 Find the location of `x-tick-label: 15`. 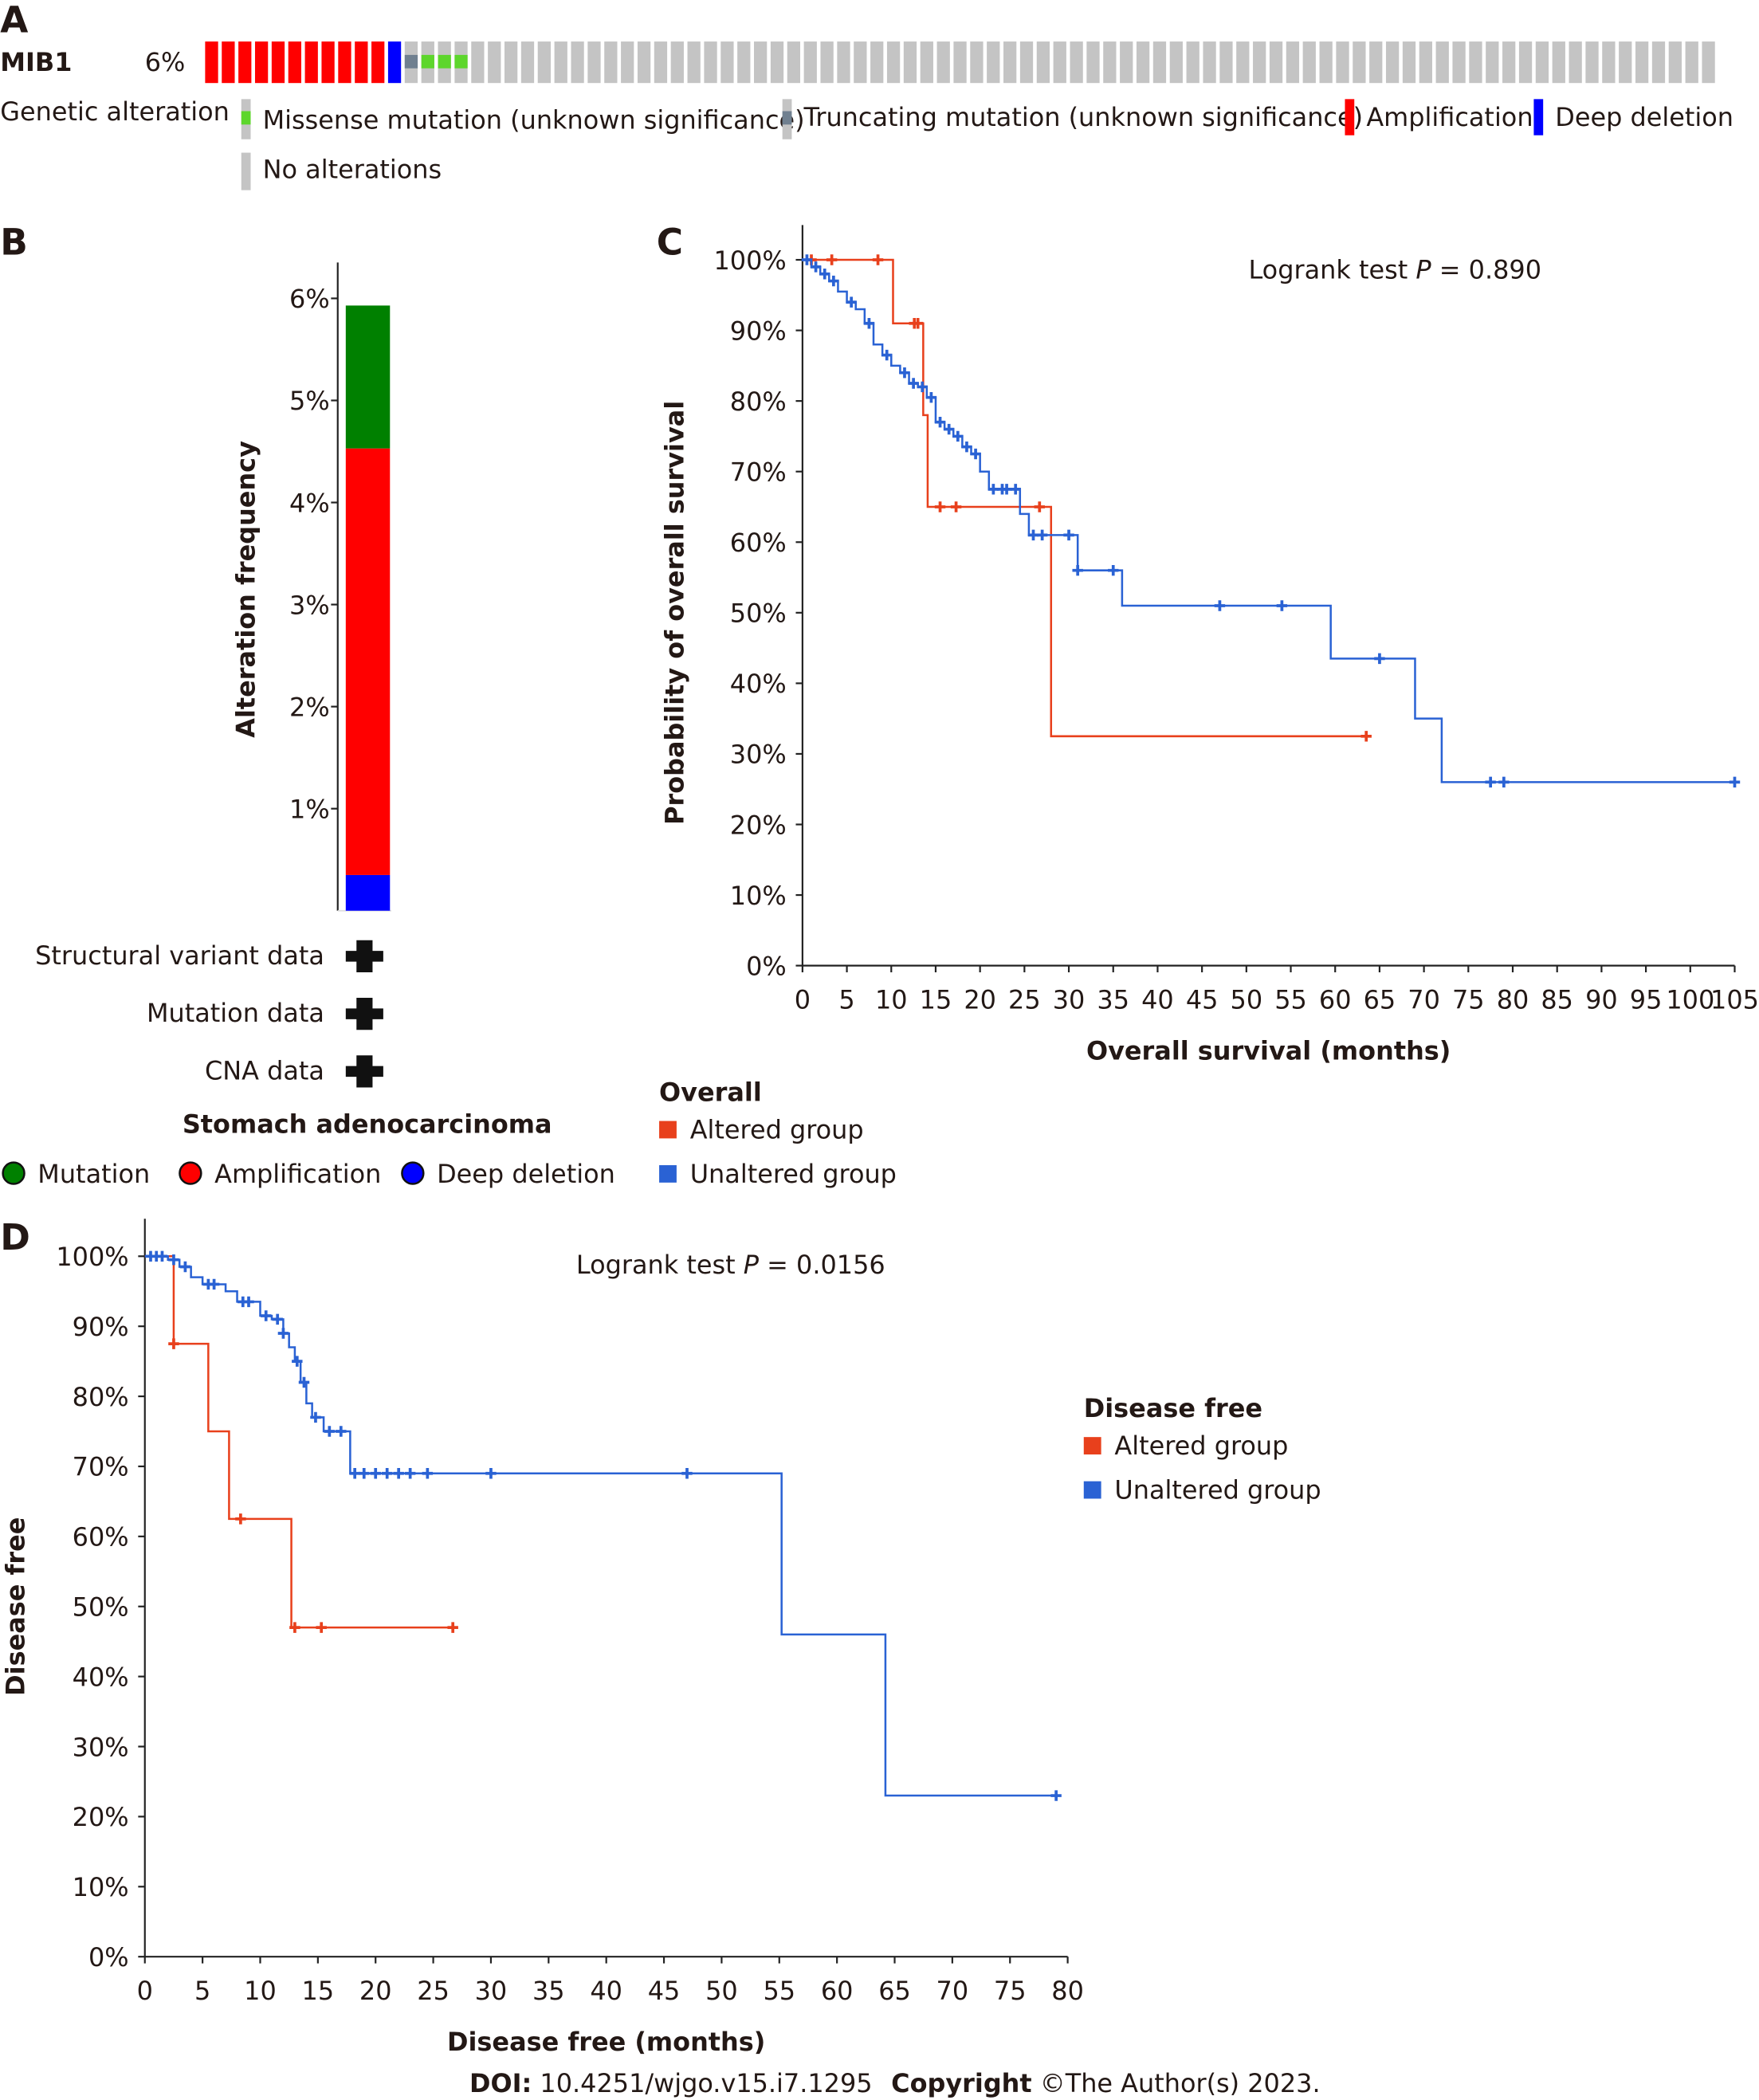

x-tick-label: 15 is located at coordinates (318, 1991).